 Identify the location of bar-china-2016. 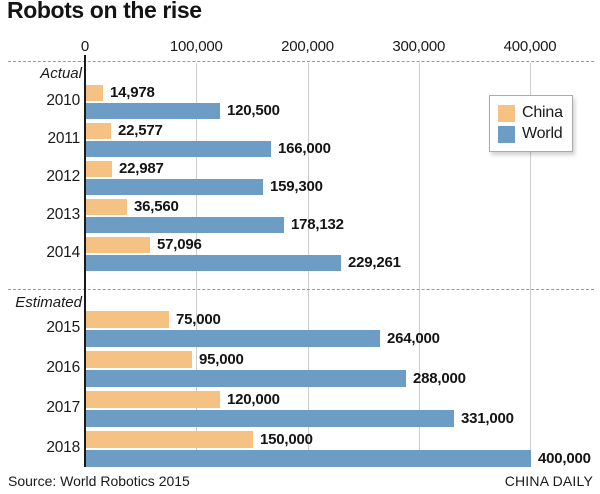
(139, 359).